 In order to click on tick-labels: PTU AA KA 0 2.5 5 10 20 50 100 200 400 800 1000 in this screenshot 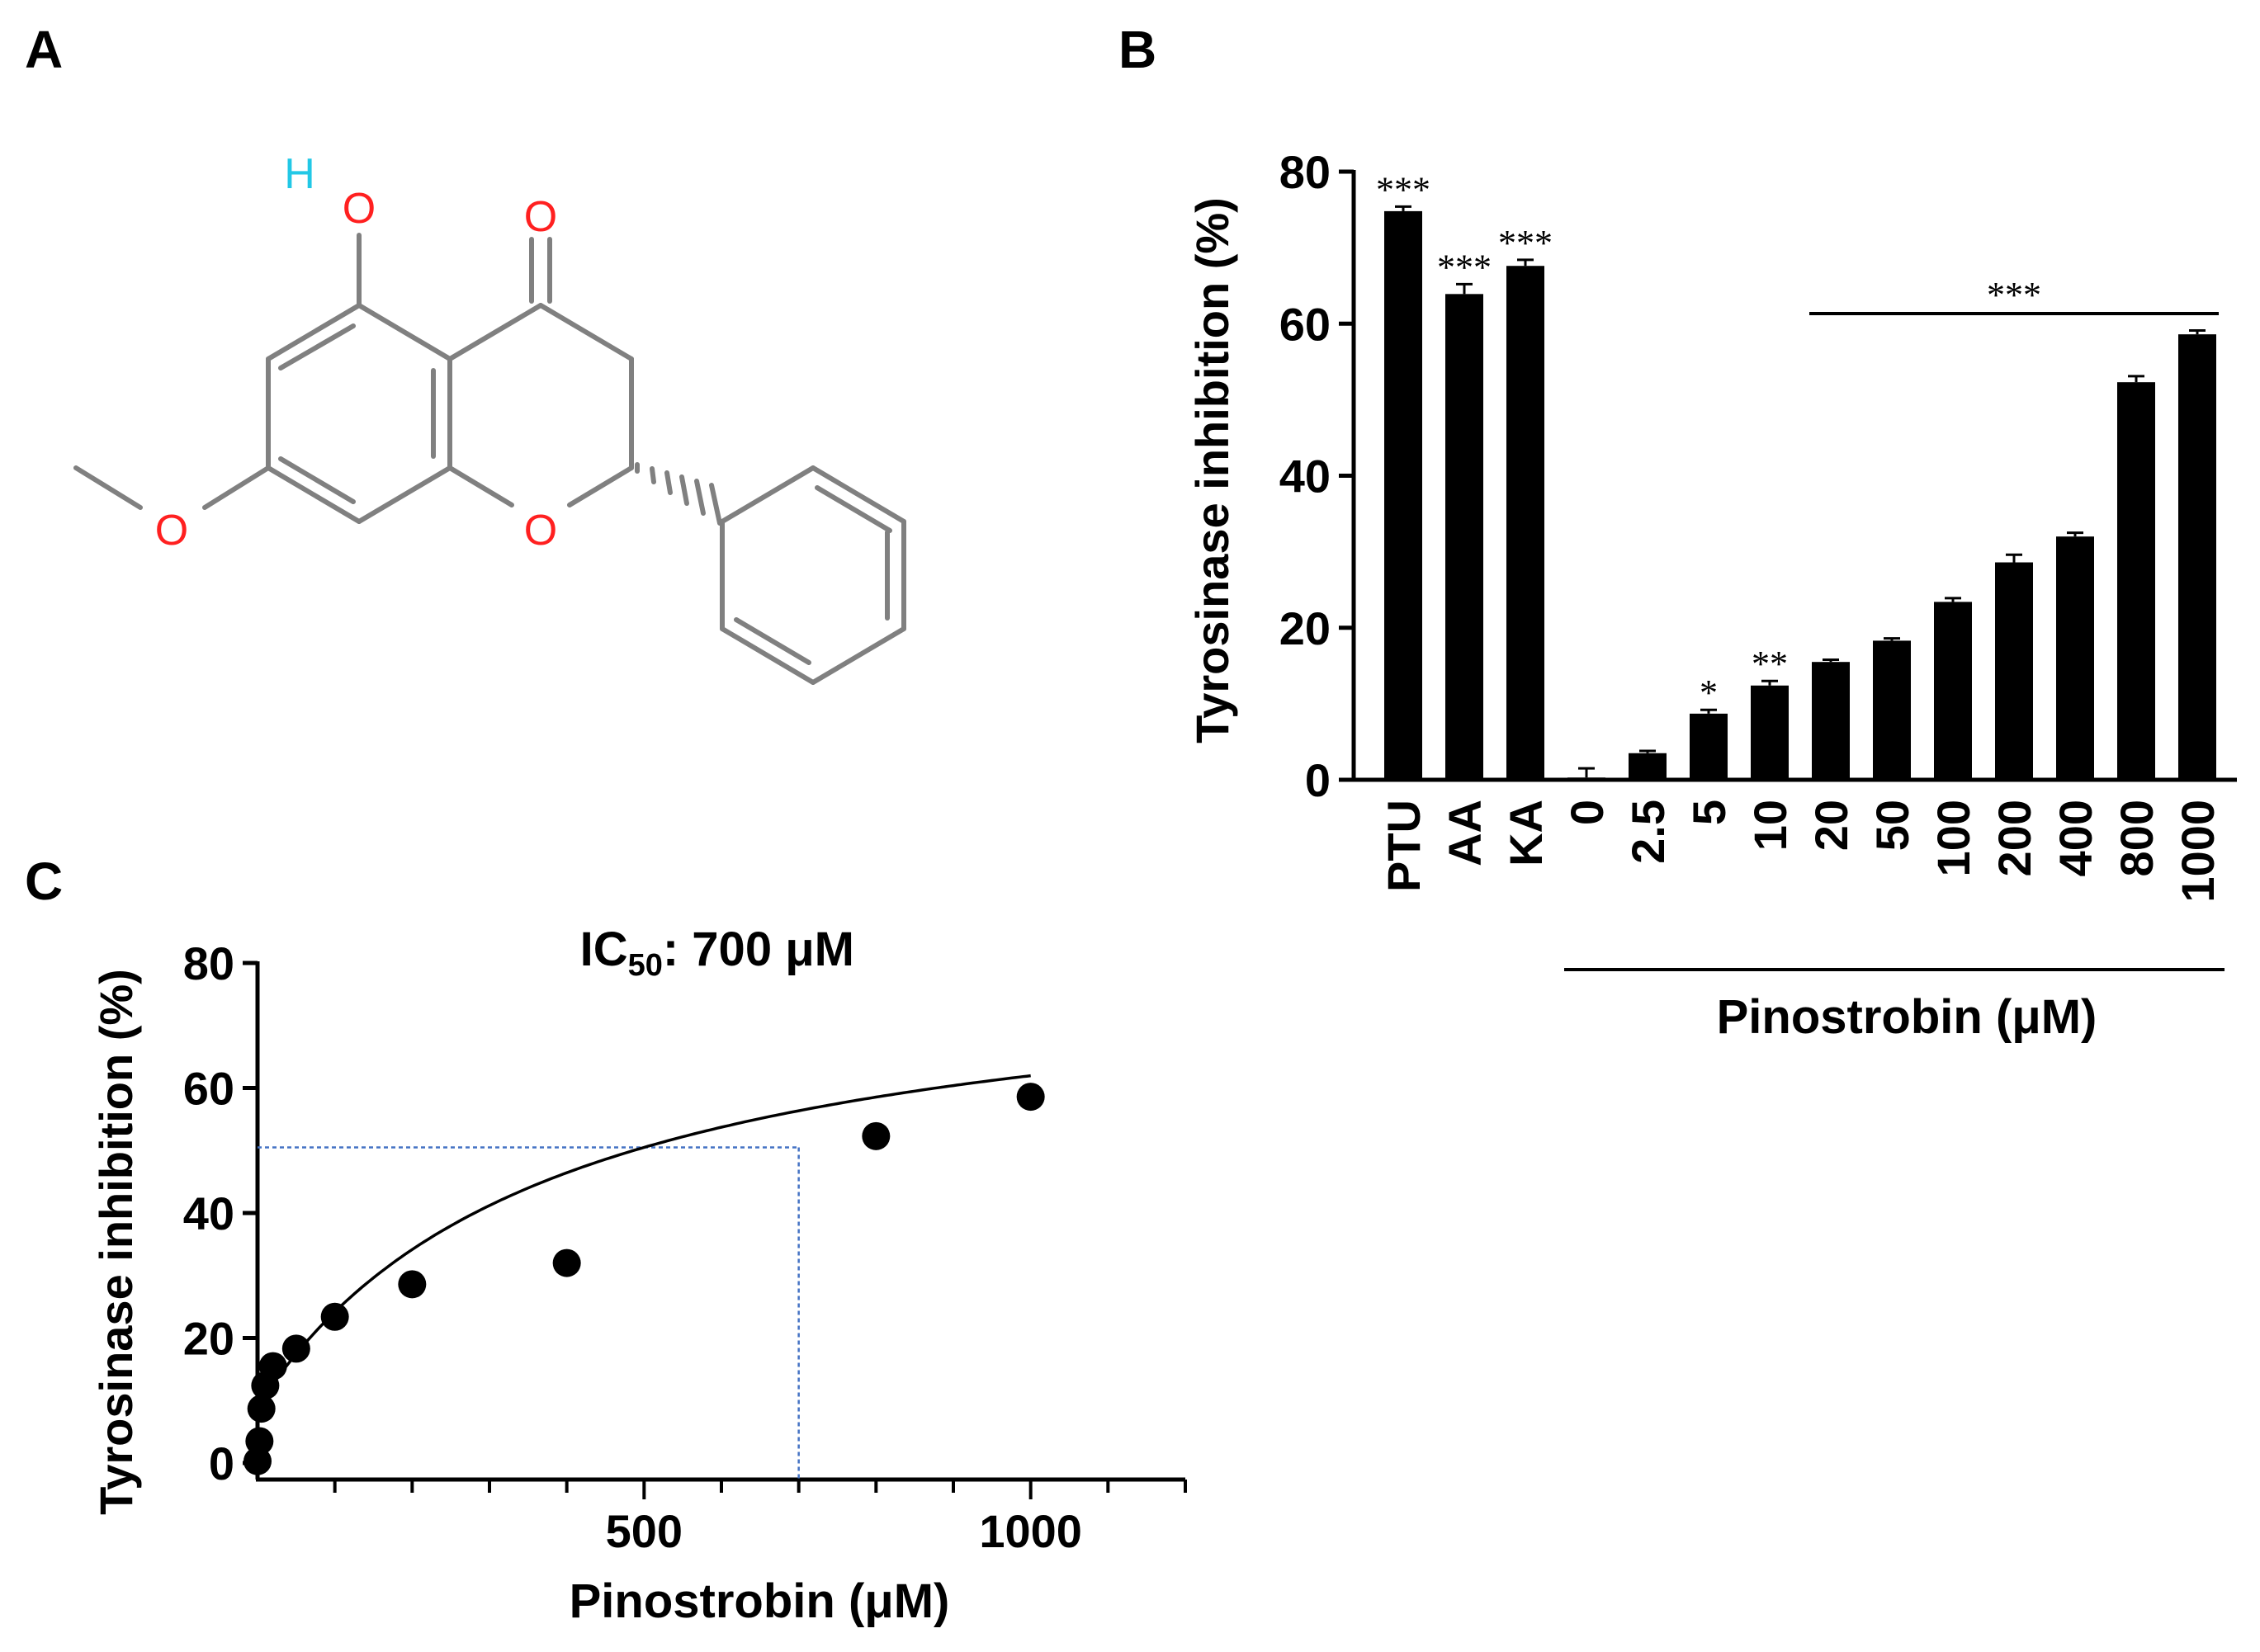, I will do `click(1801, 852)`.